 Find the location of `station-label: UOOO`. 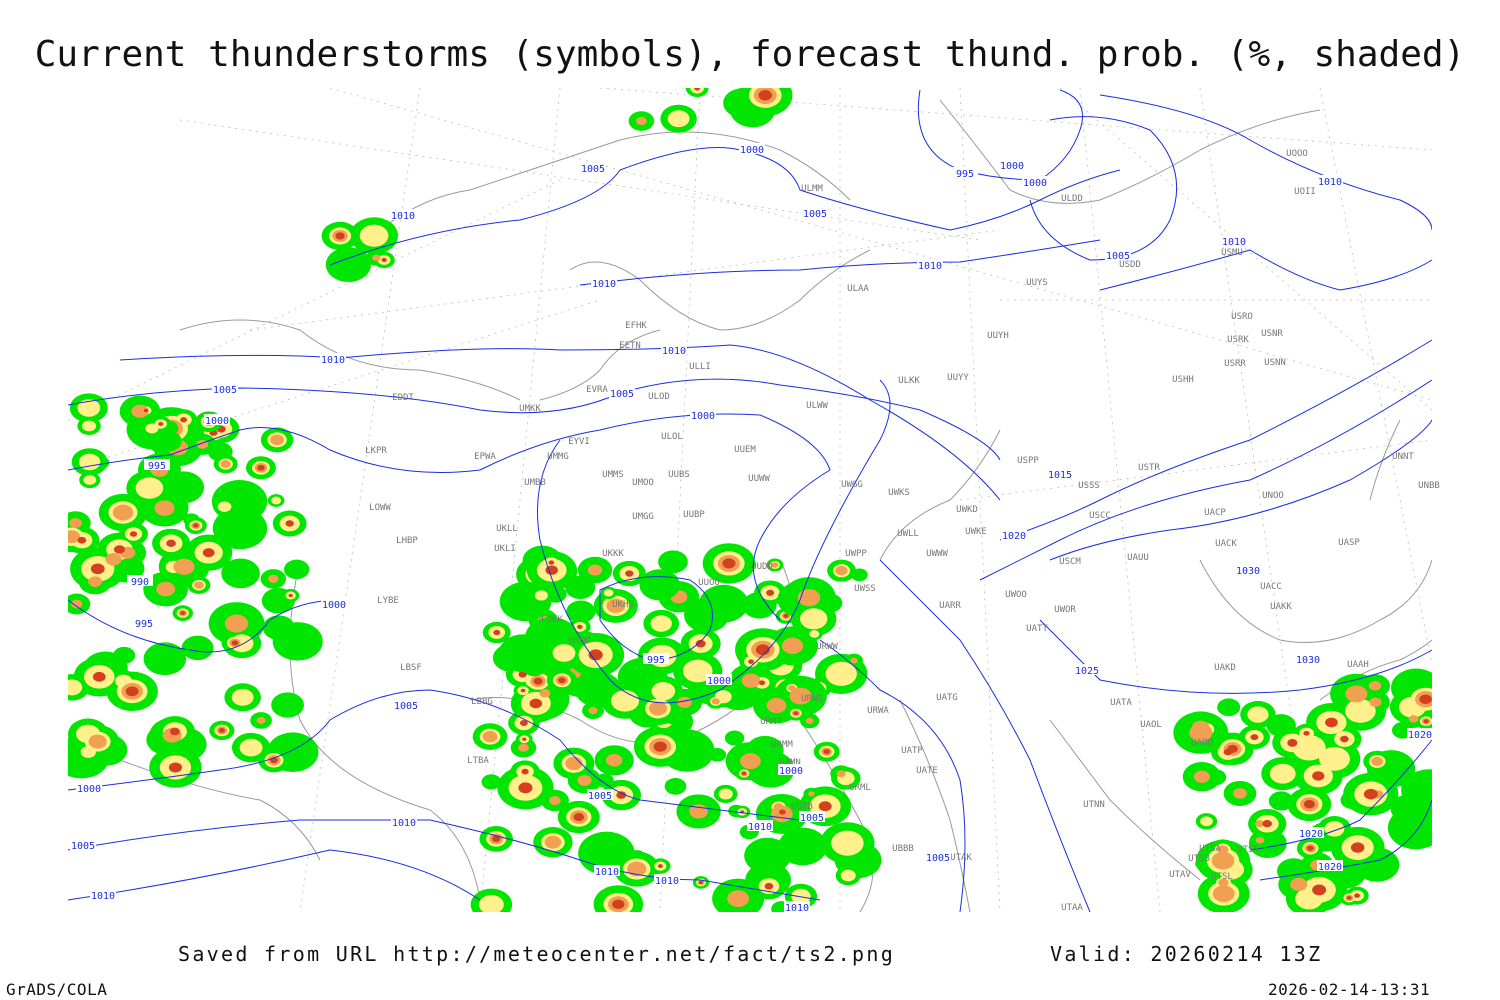

station-label: UOOO is located at coordinates (1297, 154).